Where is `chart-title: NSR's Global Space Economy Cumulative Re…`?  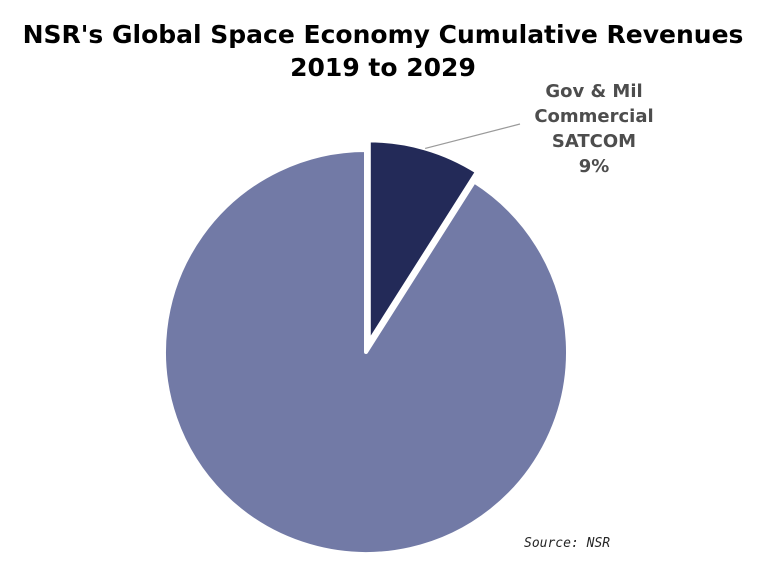
chart-title: NSR's Global Space Economy Cumulative Re… is located at coordinates (383, 51).